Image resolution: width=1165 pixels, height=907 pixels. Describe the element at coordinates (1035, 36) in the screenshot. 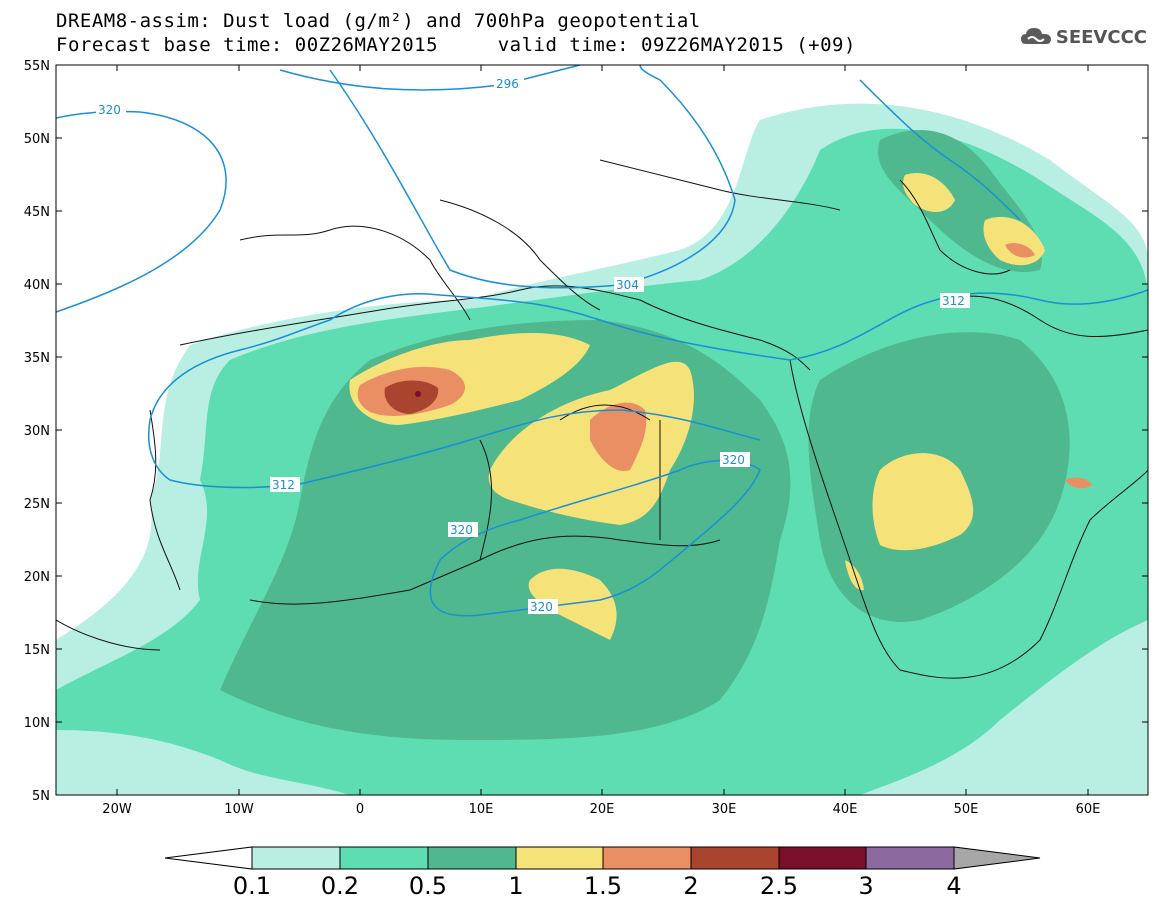

I see `cloud-logo-icon` at that location.